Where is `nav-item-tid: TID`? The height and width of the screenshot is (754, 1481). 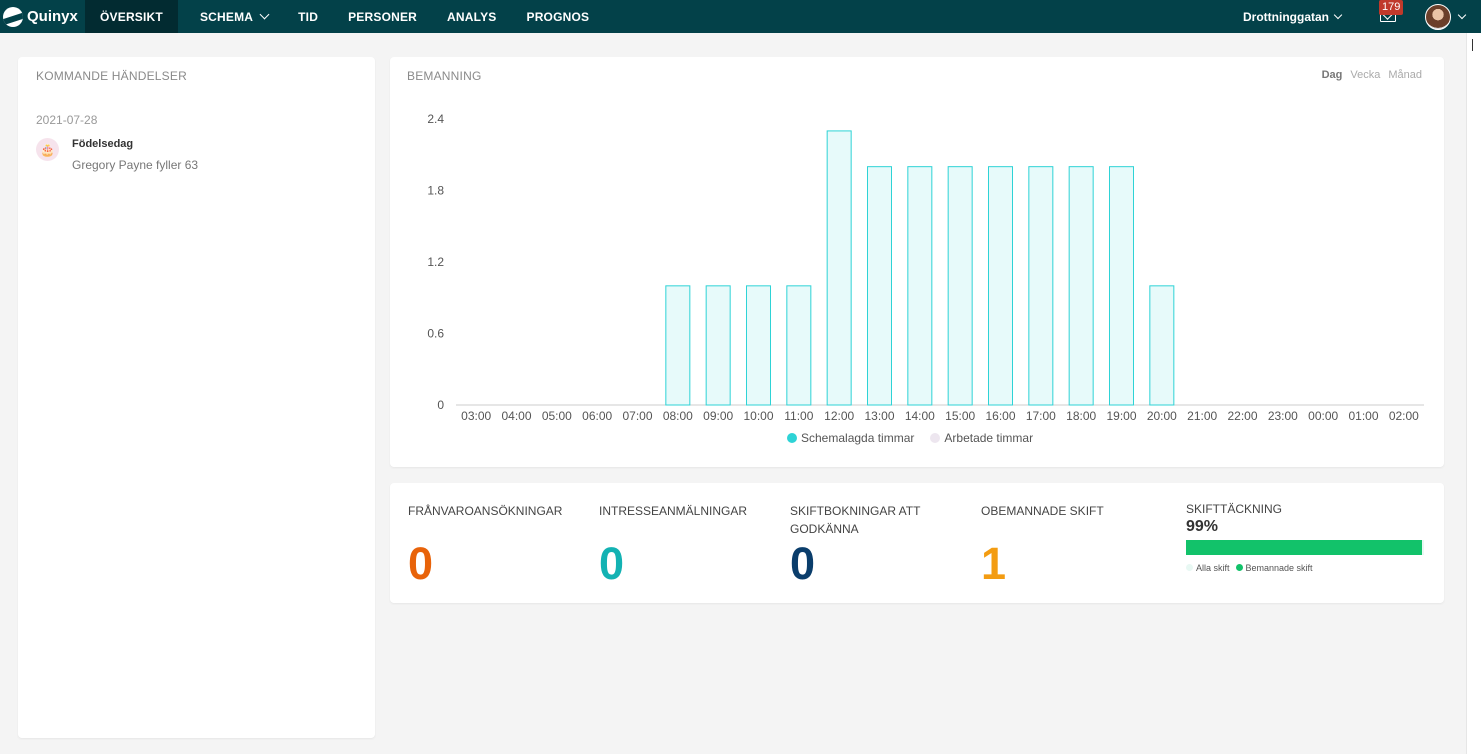
nav-item-tid: TID is located at coordinates (308, 16).